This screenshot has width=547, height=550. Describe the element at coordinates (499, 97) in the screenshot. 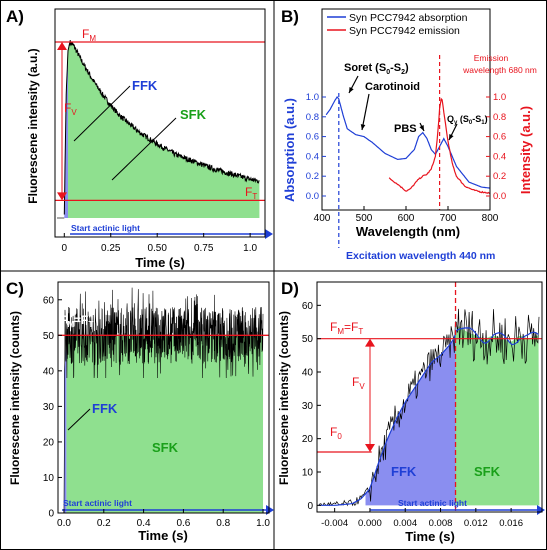

I see `panel-b-ytick-right-label: 1.0` at that location.